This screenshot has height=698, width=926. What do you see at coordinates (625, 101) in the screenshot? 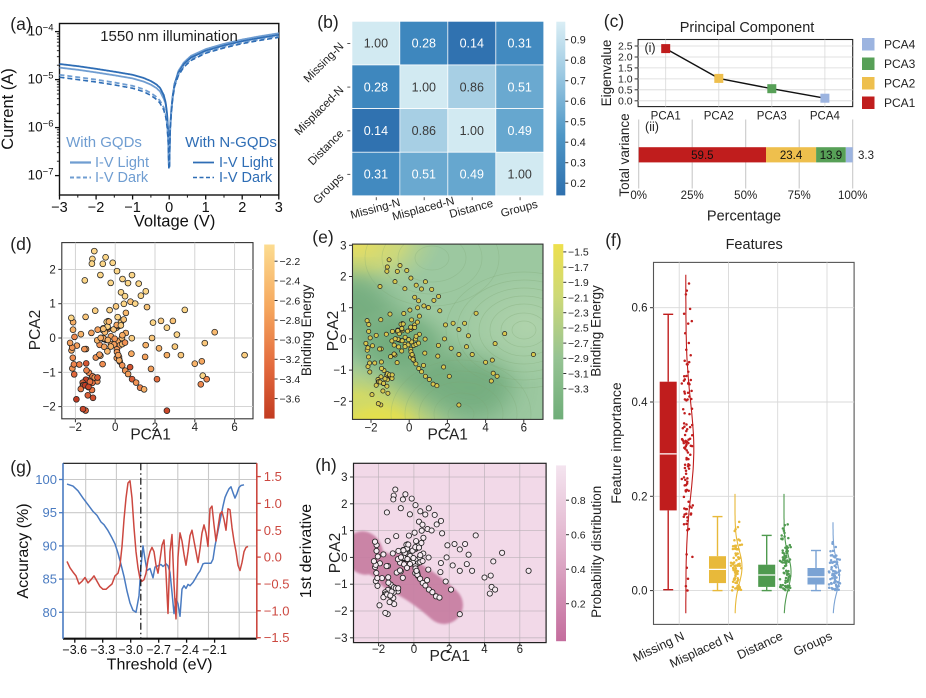
I see `svg-text: 0.0` at bounding box center [625, 101].